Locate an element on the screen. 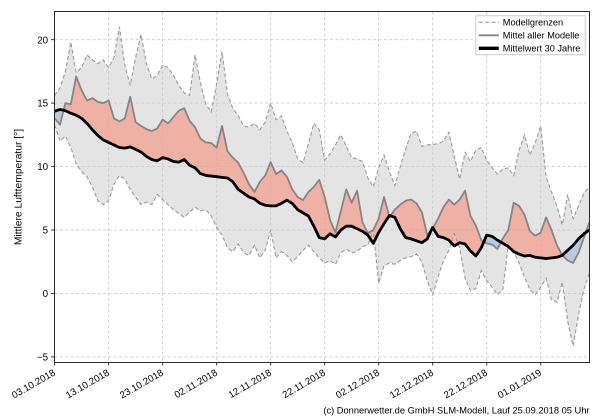 The width and height of the screenshot is (600, 420). svg-text: 10 is located at coordinates (42, 167).